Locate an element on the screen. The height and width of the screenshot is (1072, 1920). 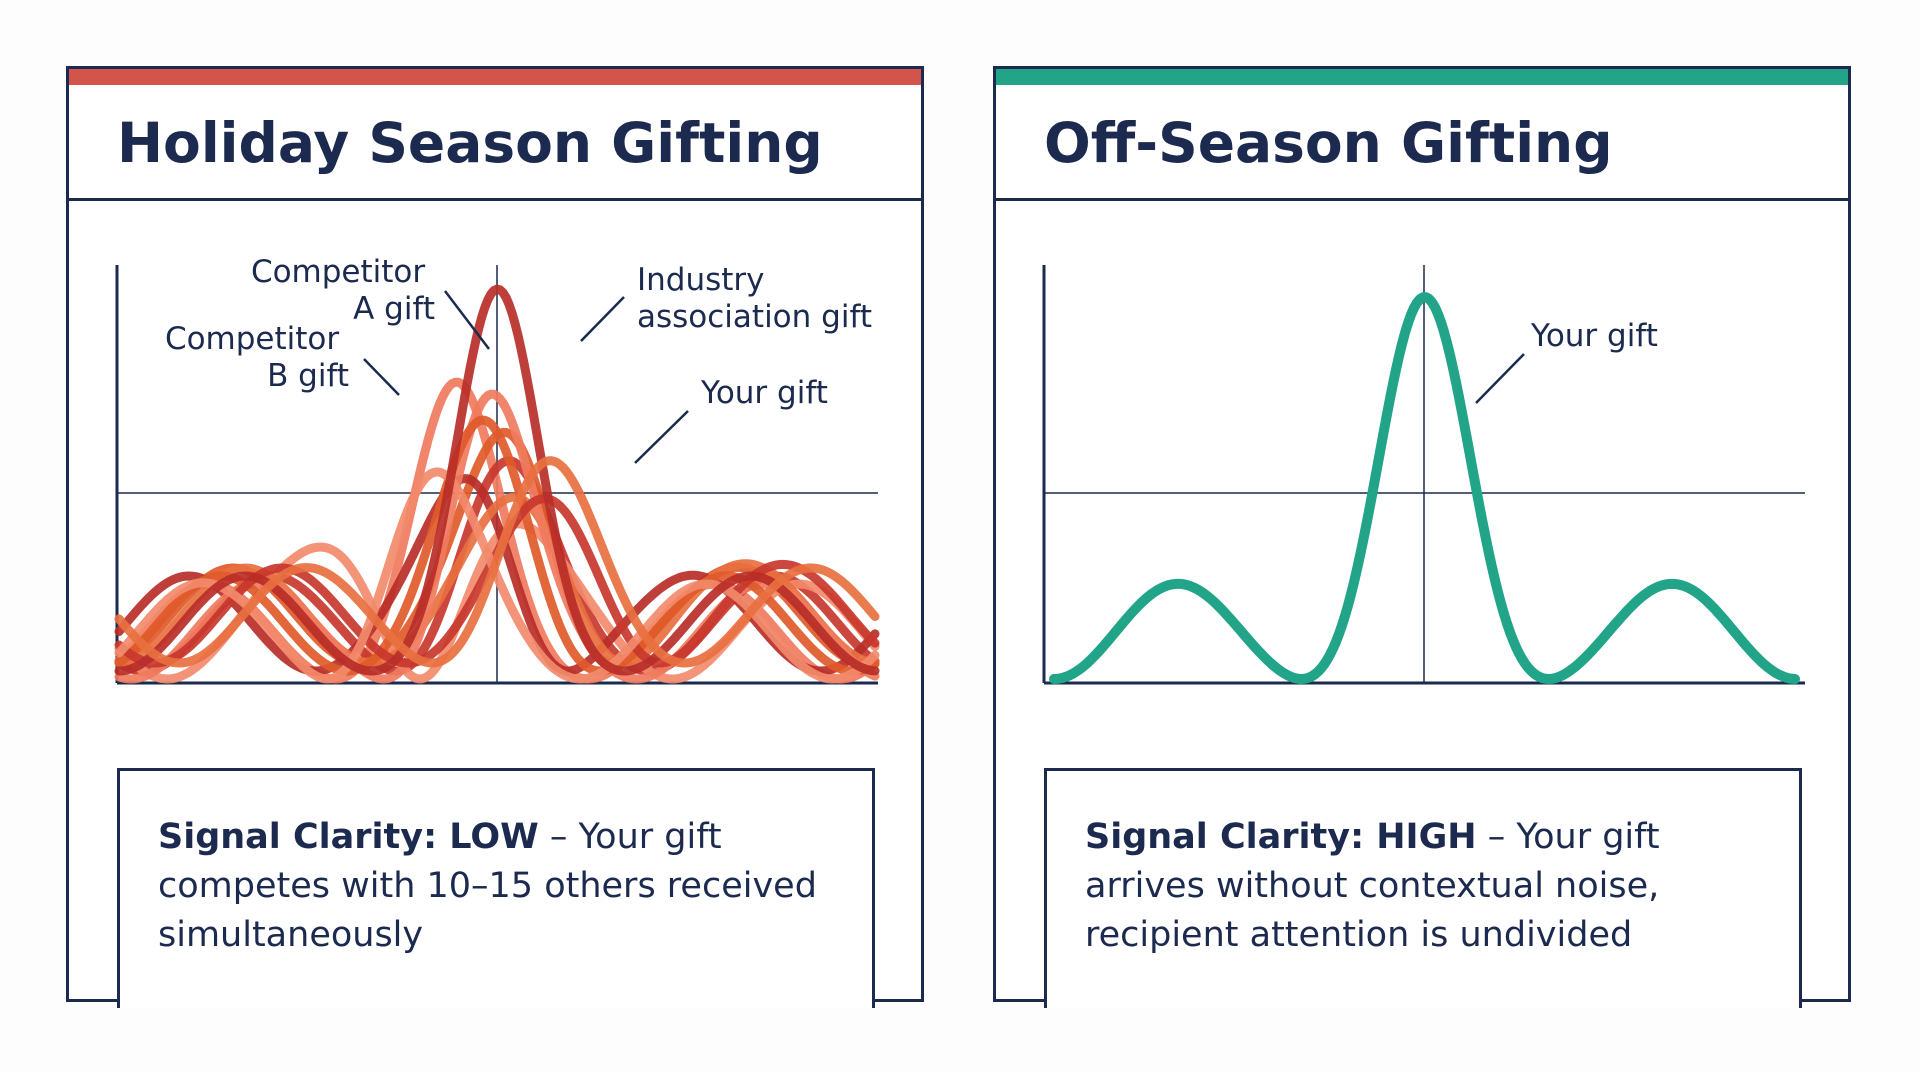
competitor-a-label: Competitor A gift is located at coordinates (343, 290).